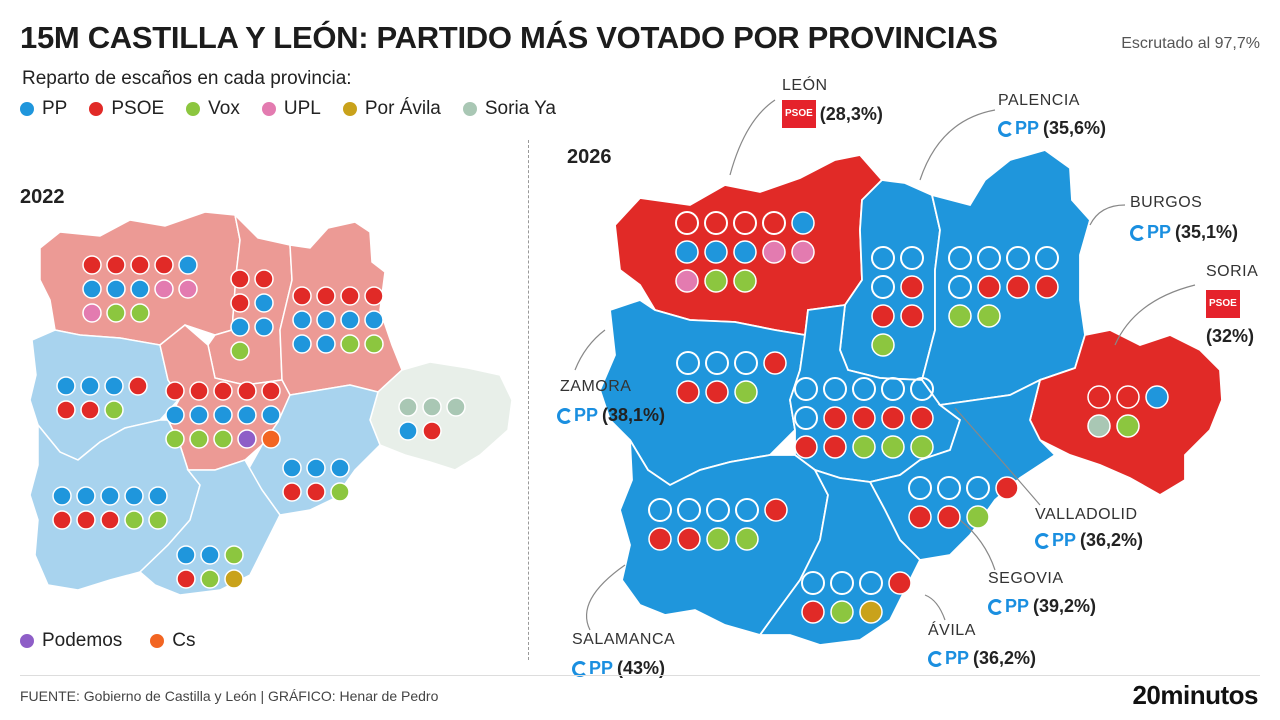 This screenshot has height=720, width=1280. Describe the element at coordinates (302, 108) in the screenshot. I see `legend-label: UPL` at that location.